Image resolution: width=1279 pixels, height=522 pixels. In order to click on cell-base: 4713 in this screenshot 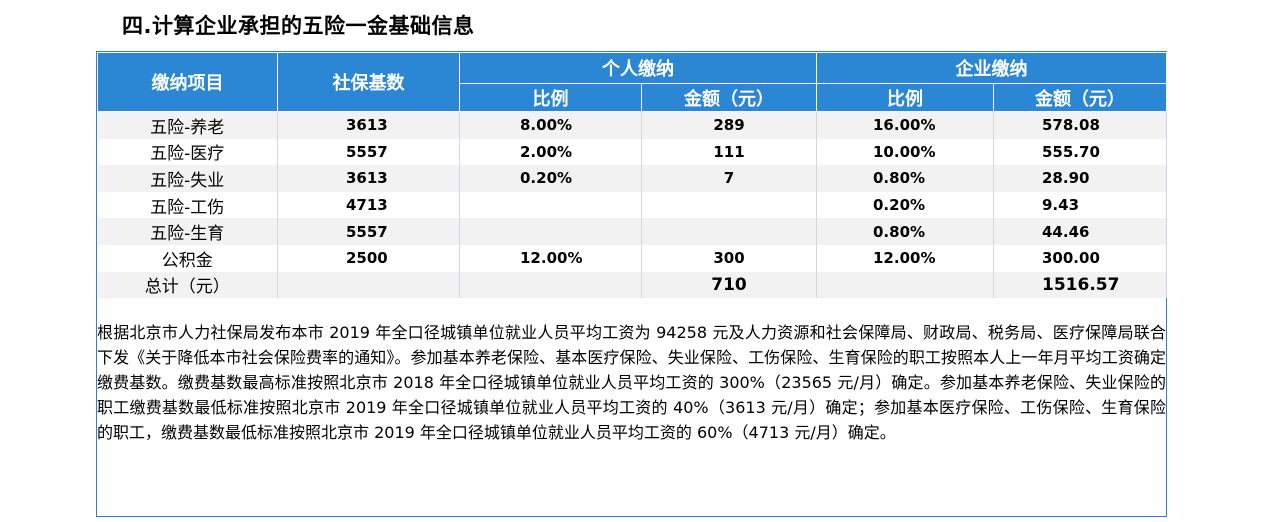, I will do `click(368, 205)`.